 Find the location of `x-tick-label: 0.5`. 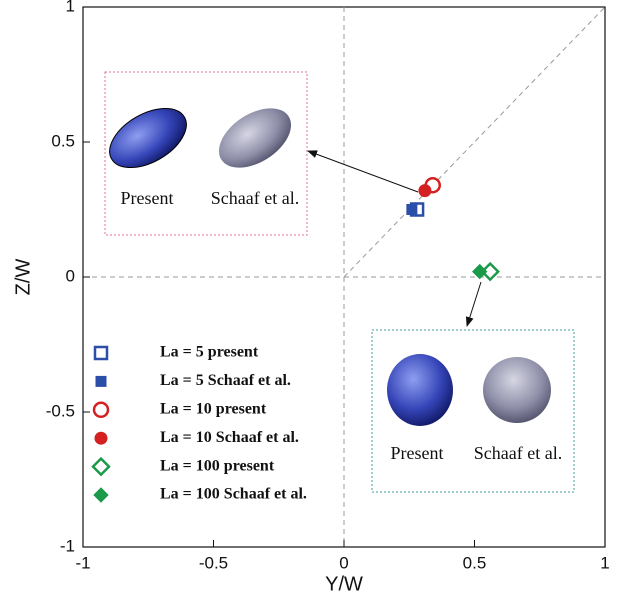

x-tick-label: 0.5 is located at coordinates (475, 562).